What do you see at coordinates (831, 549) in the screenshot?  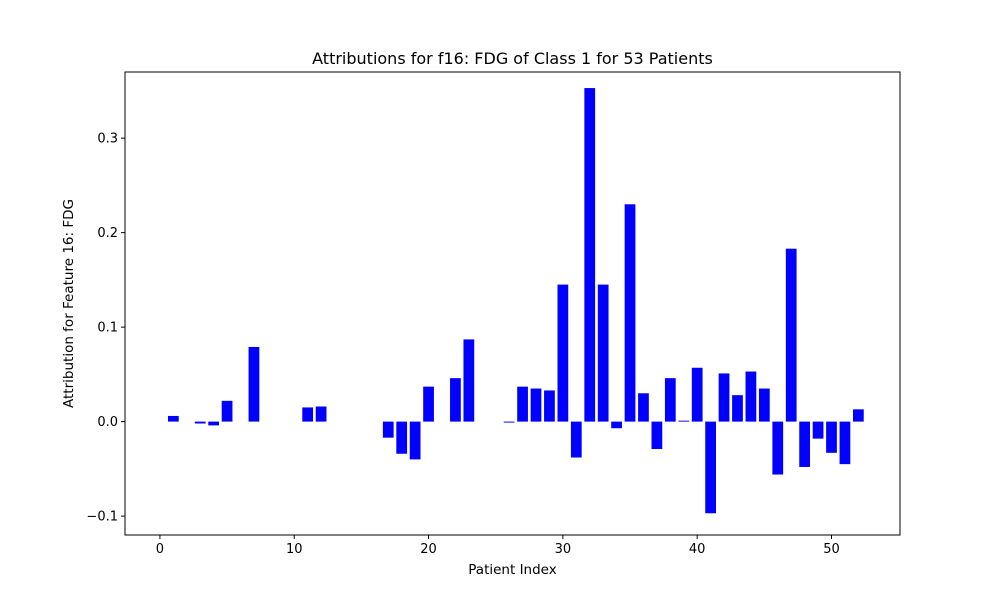 I see `x-tick-label: 50` at bounding box center [831, 549].